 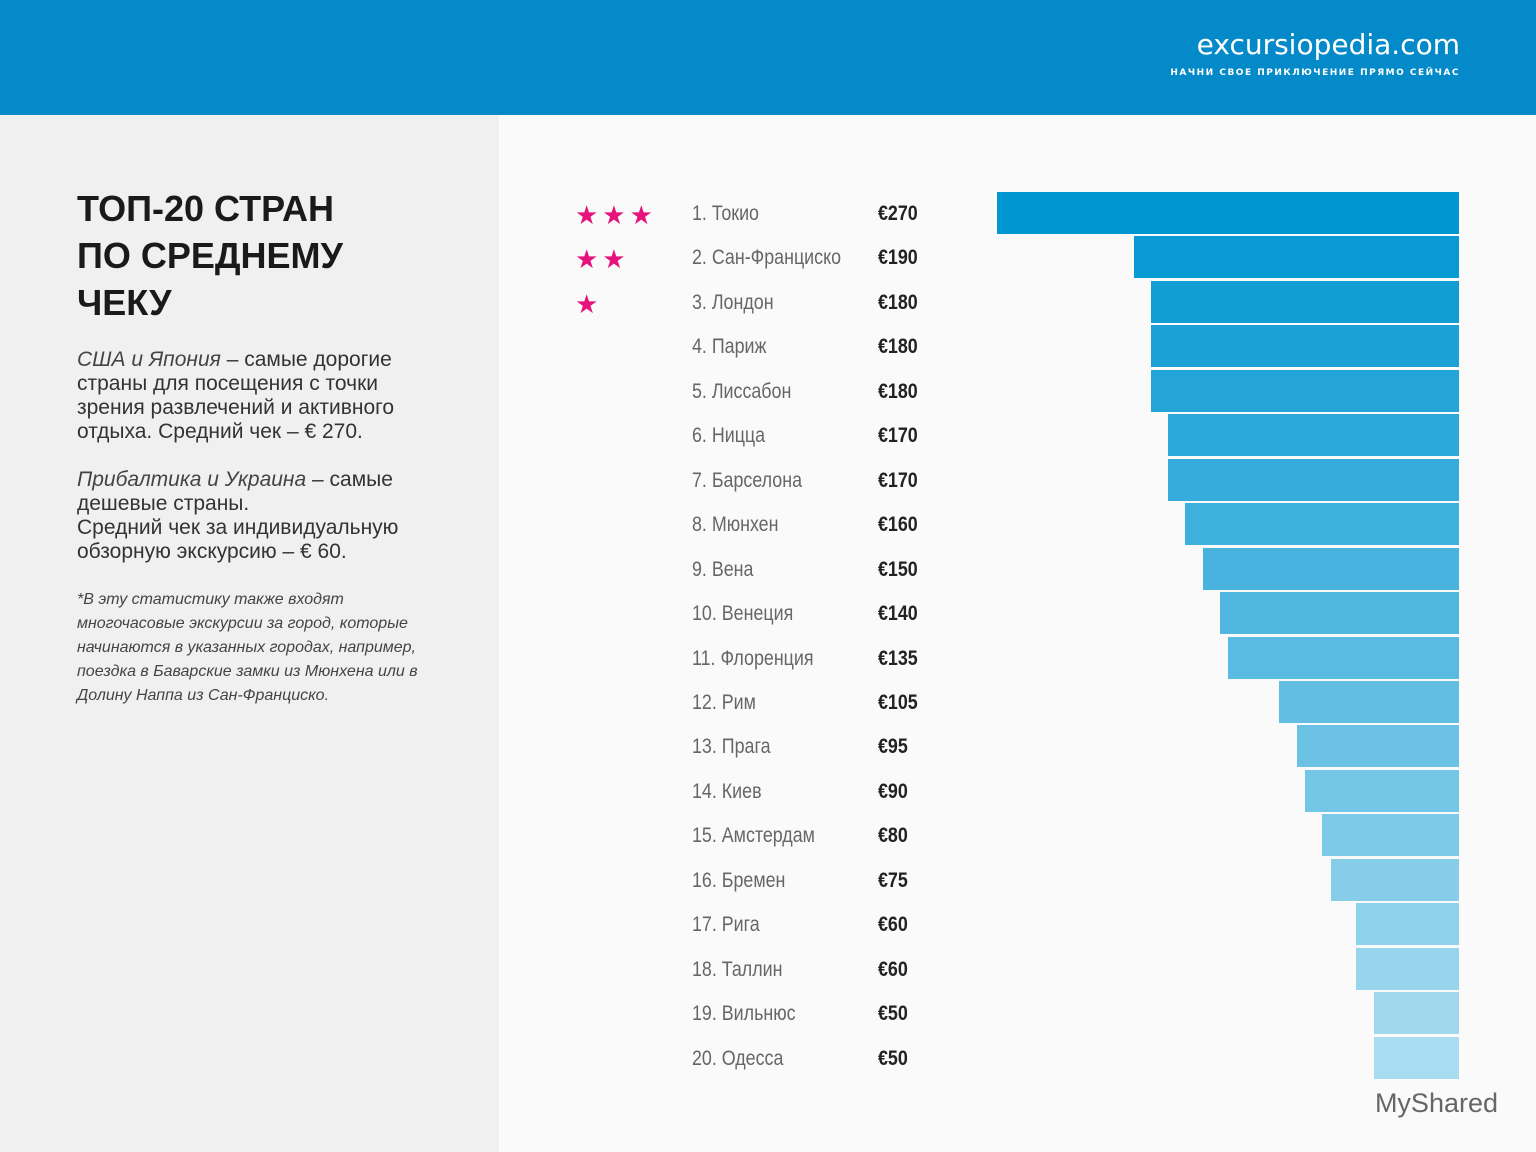 I want to click on chart-row: ★ 3. Лондон €180, so click(x=1017, y=302).